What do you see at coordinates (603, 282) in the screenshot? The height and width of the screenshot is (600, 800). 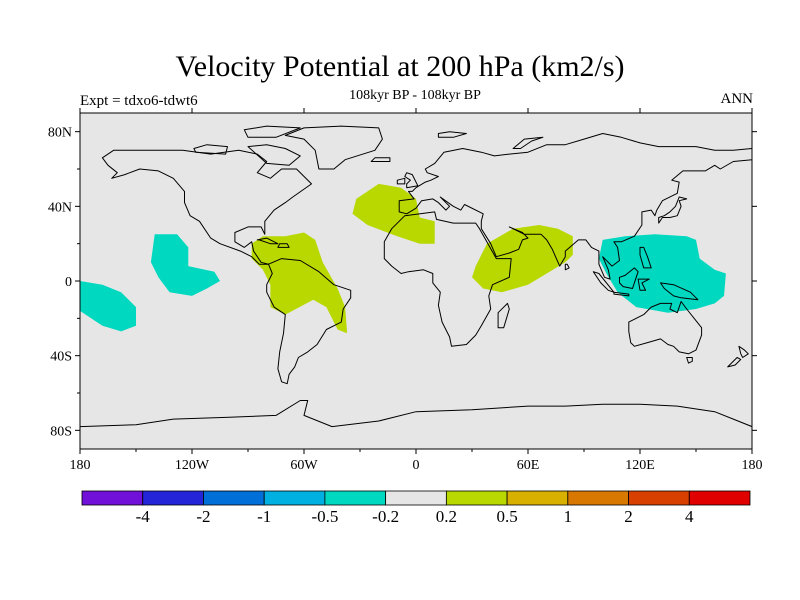 I see `coastline-sumatra` at bounding box center [603, 282].